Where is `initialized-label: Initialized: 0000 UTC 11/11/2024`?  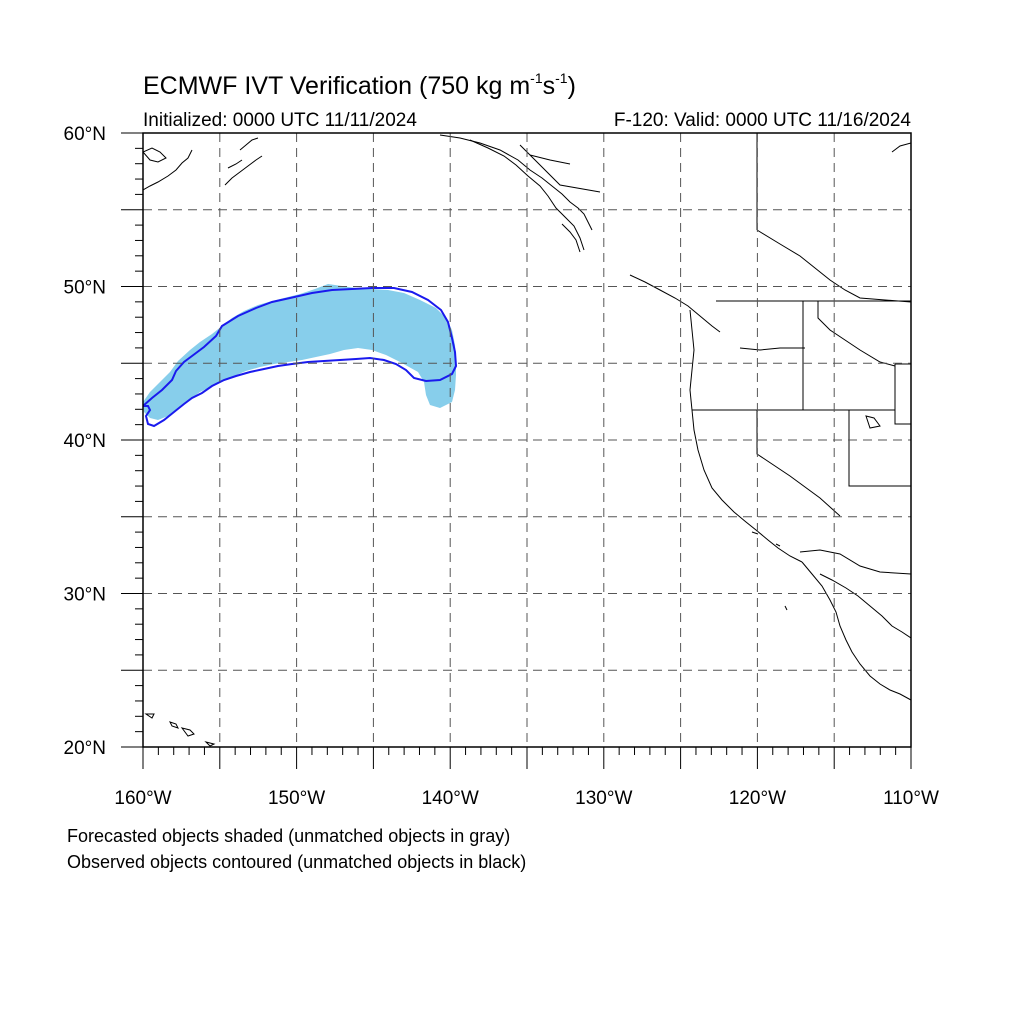
initialized-label: Initialized: 0000 UTC 11/11/2024 is located at coordinates (280, 120).